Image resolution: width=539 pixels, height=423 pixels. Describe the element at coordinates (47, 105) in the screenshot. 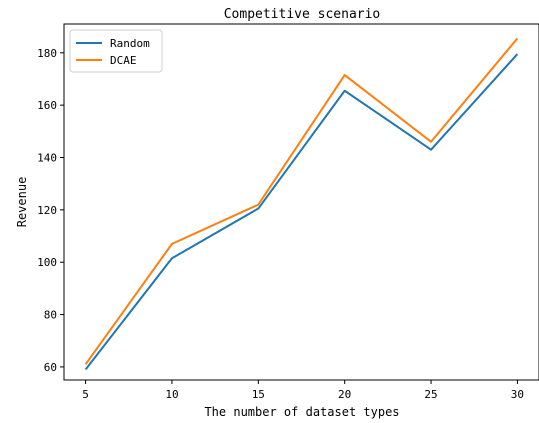

I see `y-tick-label: 160` at that location.